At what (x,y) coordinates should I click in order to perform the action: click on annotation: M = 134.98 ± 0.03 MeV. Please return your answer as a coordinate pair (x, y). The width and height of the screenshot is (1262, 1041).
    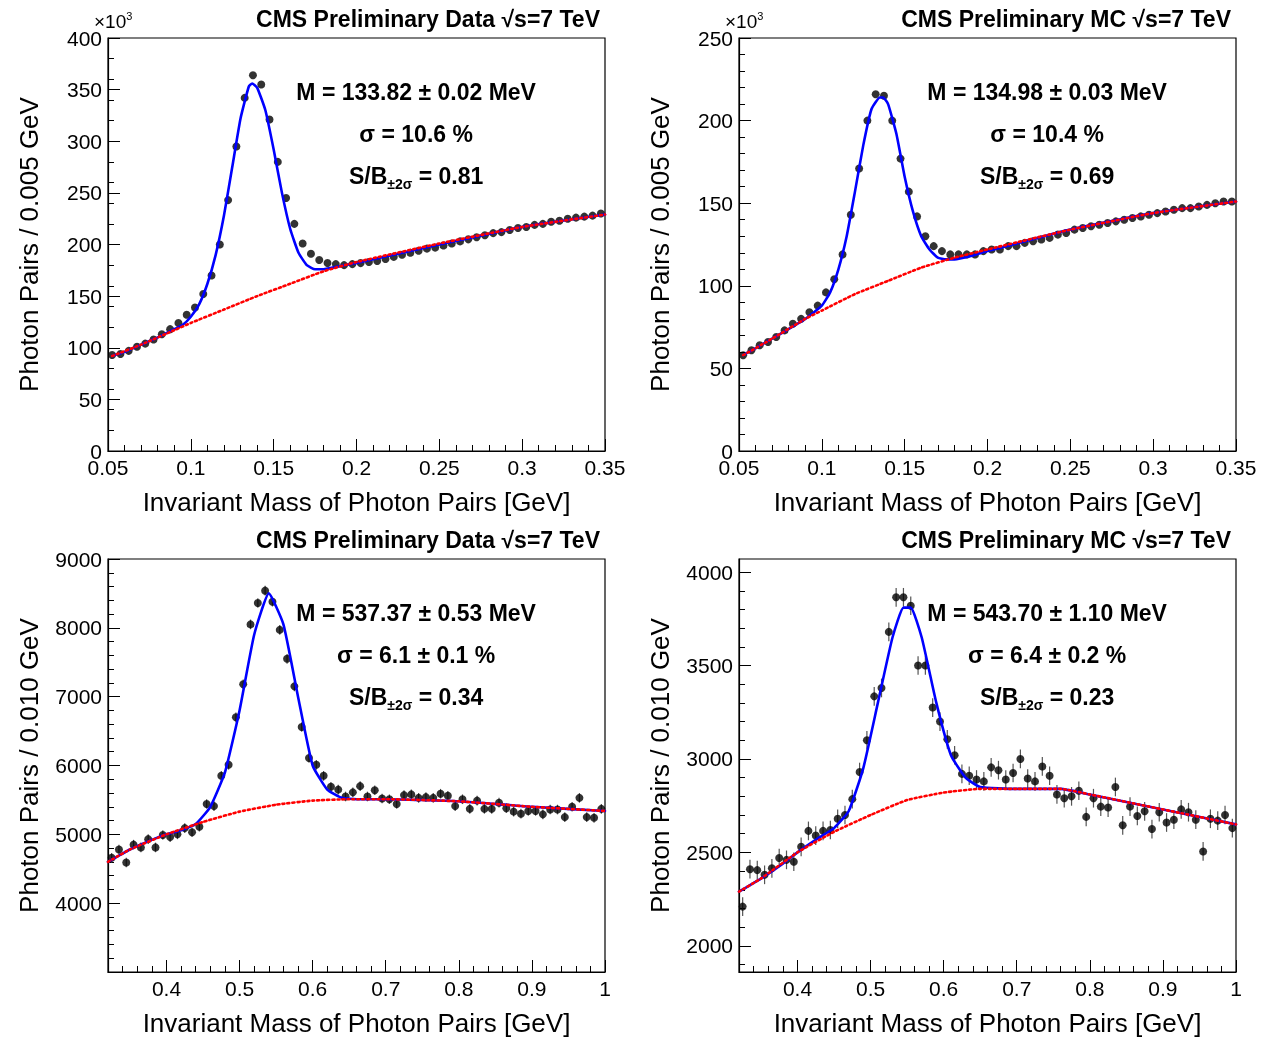
    Looking at the image, I should click on (1047, 92).